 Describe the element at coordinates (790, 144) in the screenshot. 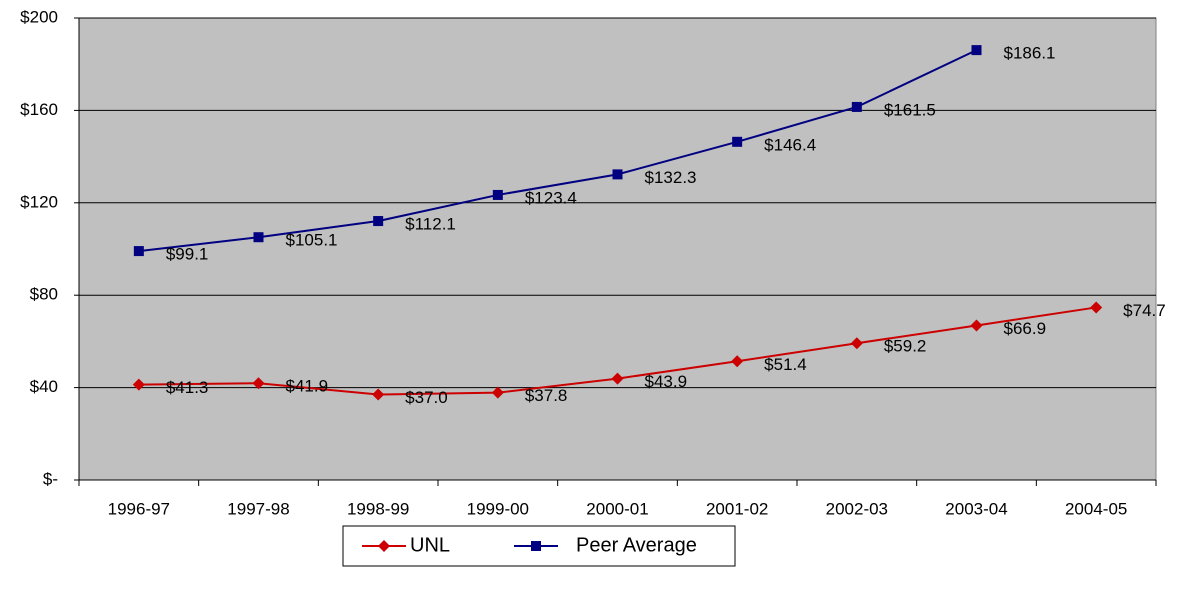

I see `data-label: $146.4` at that location.